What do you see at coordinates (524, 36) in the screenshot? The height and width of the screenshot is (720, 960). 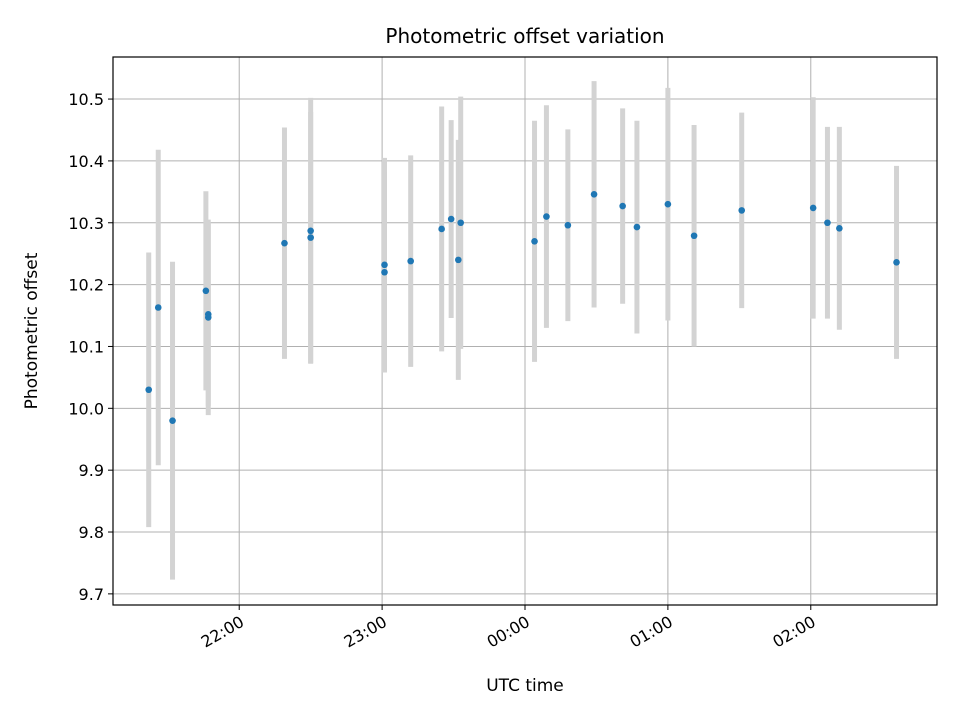 I see `chart-title: Photometric offset variation` at bounding box center [524, 36].